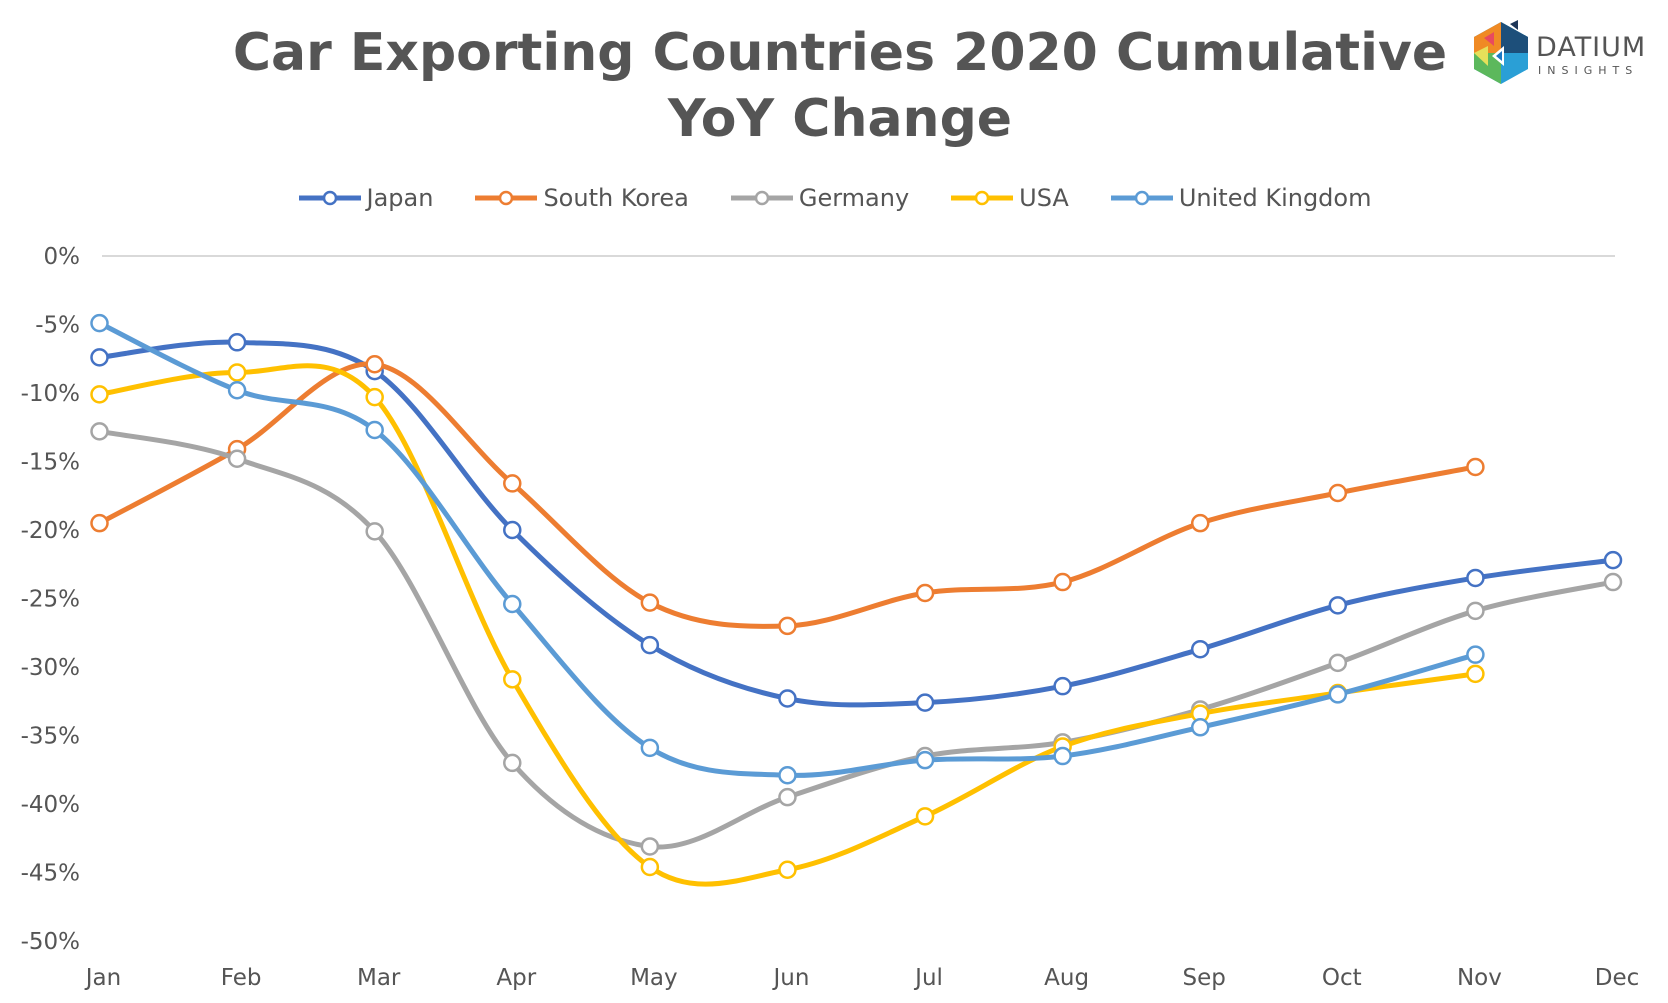  Describe the element at coordinates (50, 394) in the screenshot. I see `y-tick-label: -10%` at that location.